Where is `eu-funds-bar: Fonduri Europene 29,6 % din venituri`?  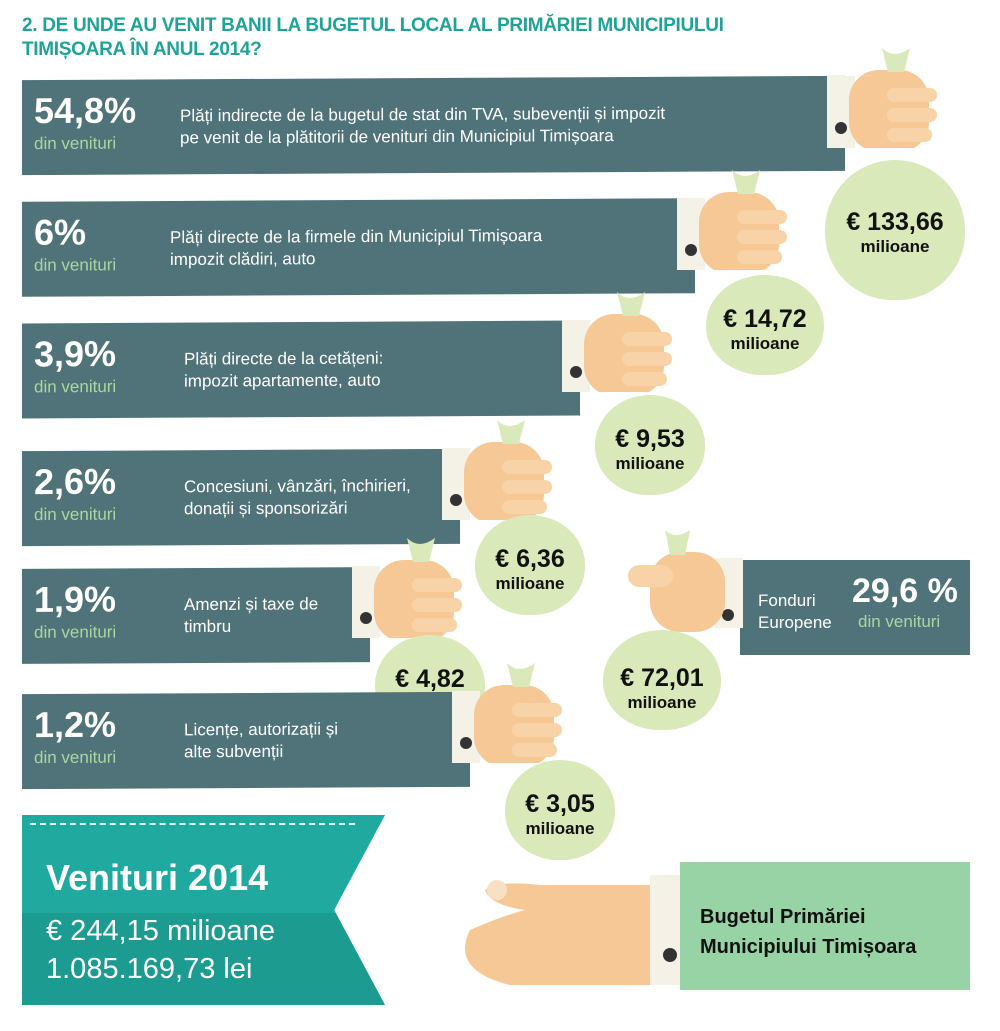 eu-funds-bar: Fonduri Europene 29,6 % din venituri is located at coordinates (855, 607).